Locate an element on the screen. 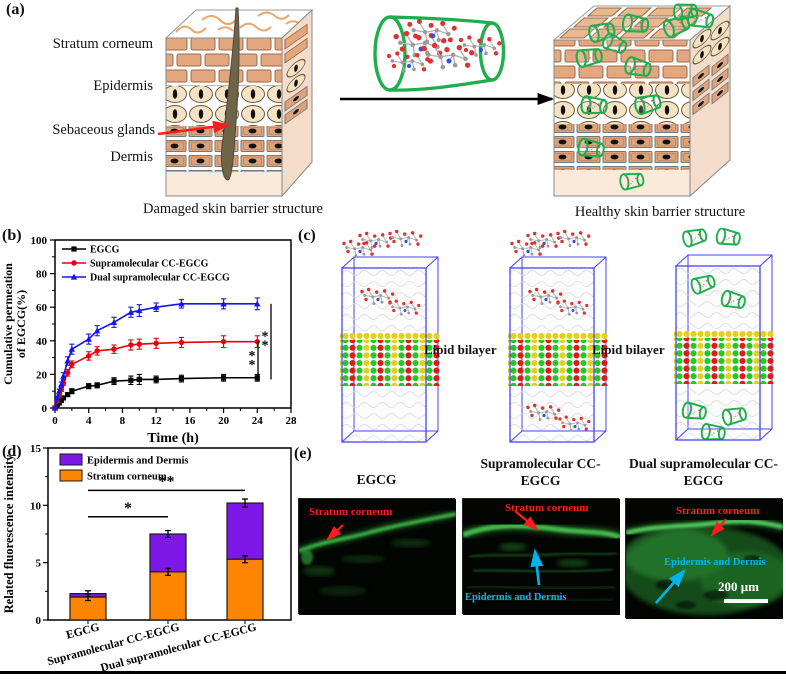  layer-label-dermis: Dermis is located at coordinates (131, 157).